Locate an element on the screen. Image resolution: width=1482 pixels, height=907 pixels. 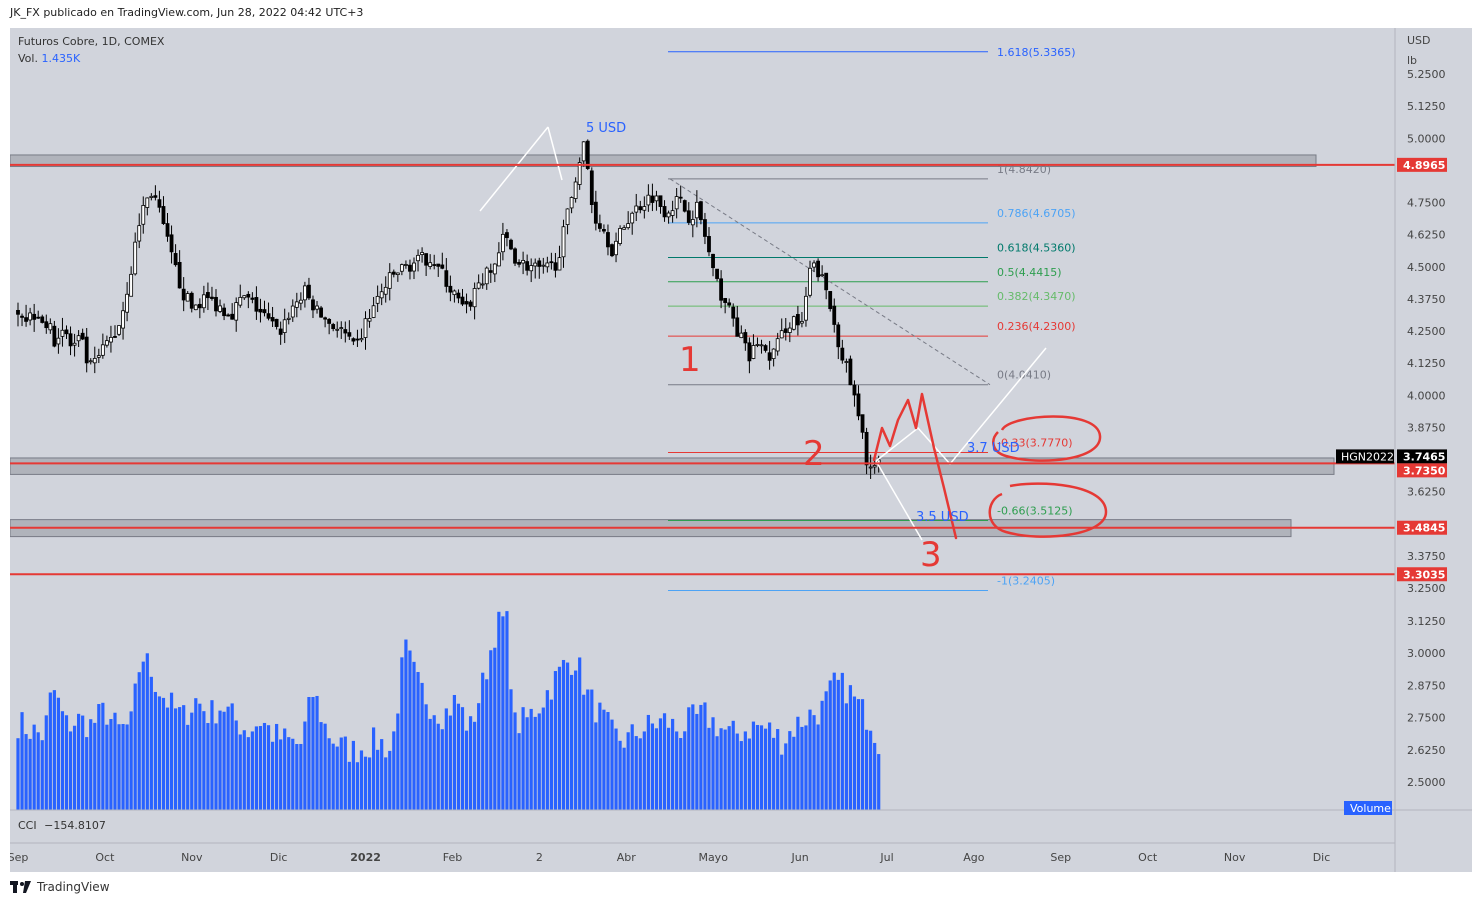
axis-unit: lb is located at coordinates (1412, 60).